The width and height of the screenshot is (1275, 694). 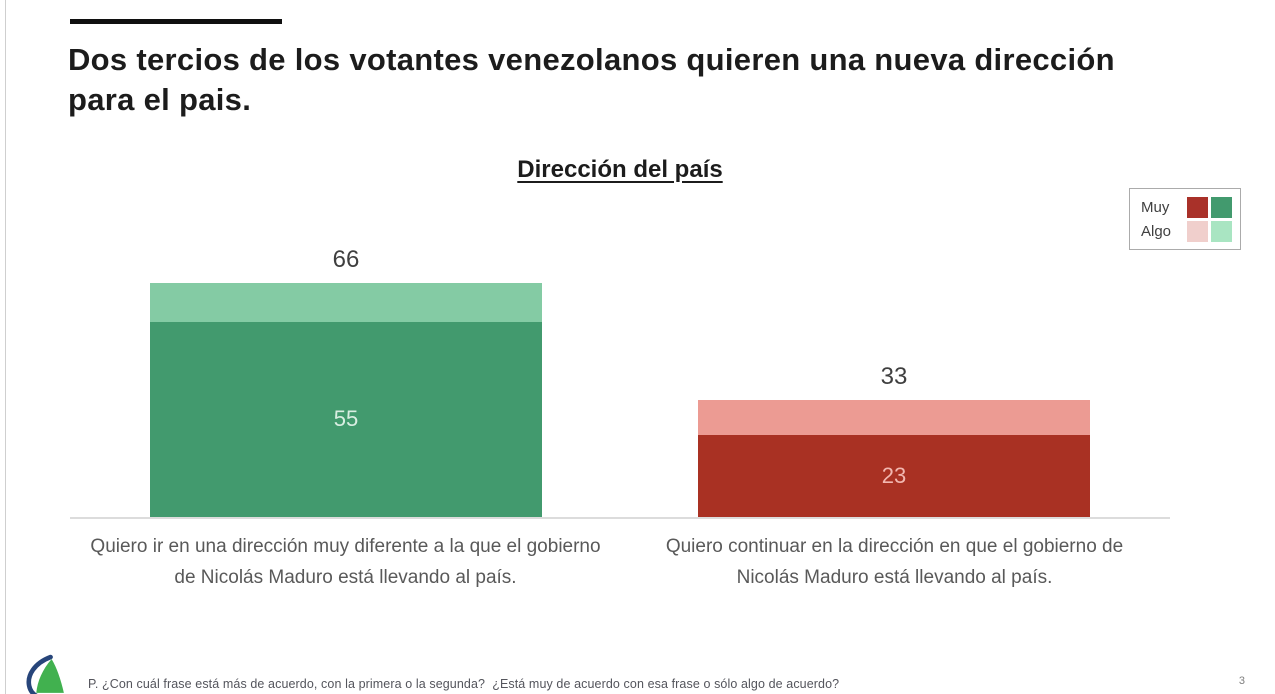 I want to click on chart-title-text: Dirección del país, so click(x=620, y=169).